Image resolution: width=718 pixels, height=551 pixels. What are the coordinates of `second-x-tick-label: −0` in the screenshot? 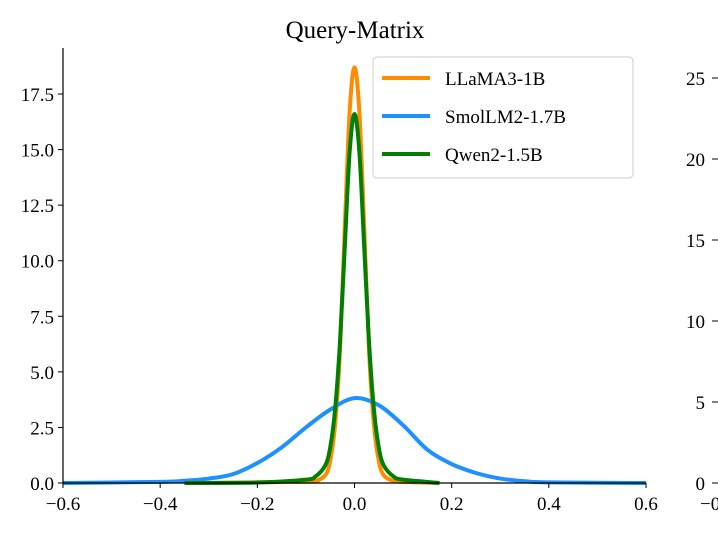 It's located at (709, 504).